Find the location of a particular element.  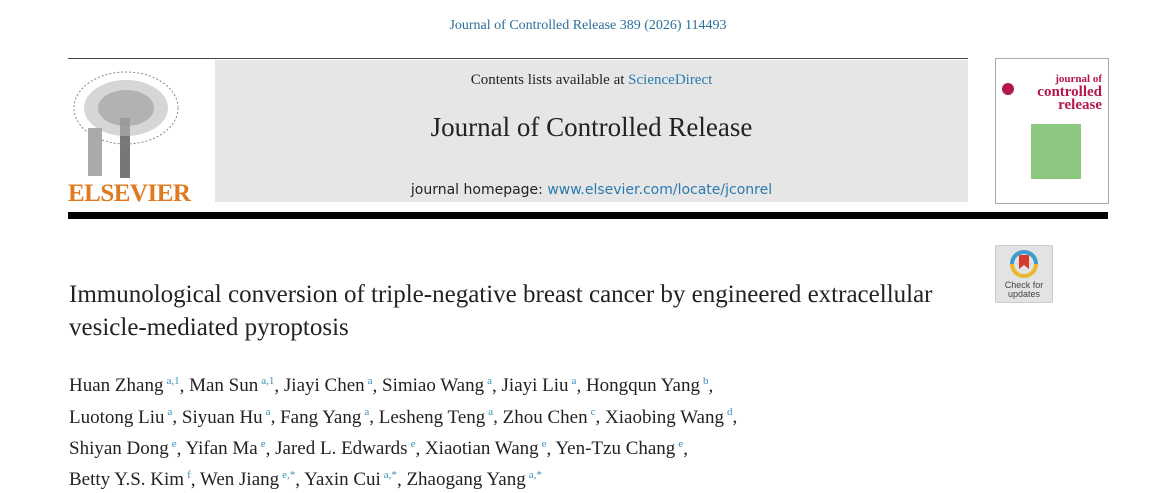

affiliation-marker: b is located at coordinates (705, 381).